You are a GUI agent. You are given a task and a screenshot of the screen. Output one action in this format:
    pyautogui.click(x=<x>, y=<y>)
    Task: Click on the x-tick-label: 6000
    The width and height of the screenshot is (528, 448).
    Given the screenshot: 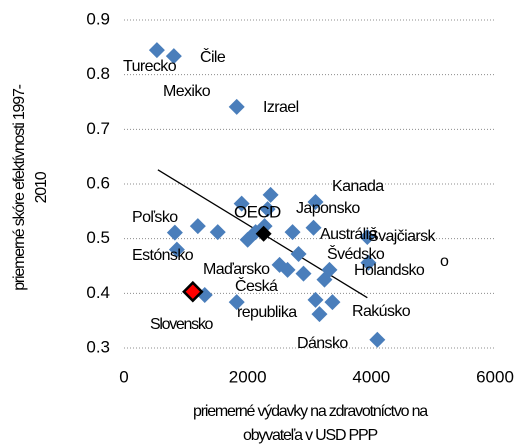 What is the action you would take?
    pyautogui.click(x=495, y=376)
    